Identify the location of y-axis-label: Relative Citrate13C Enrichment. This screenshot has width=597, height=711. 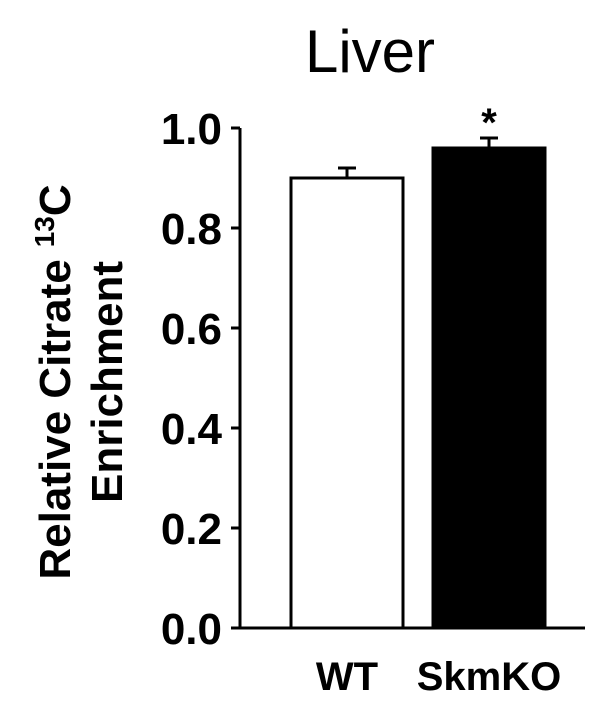
(80, 381).